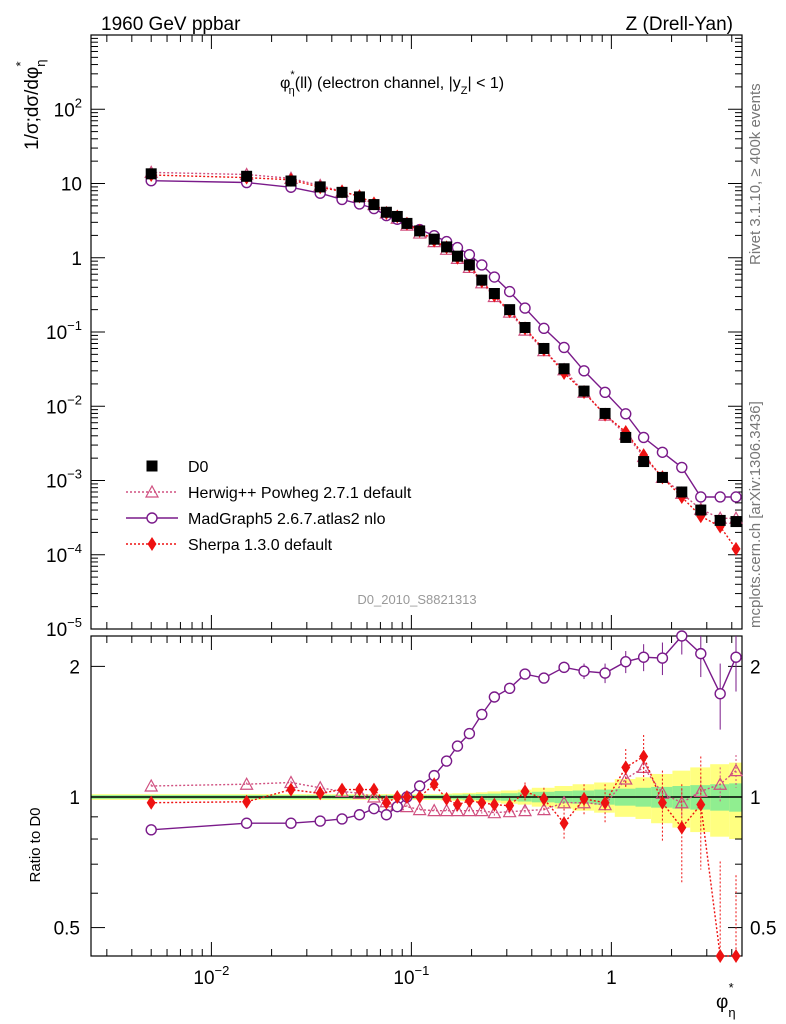 The height and width of the screenshot is (1024, 786). Describe the element at coordinates (64, 405) in the screenshot. I see `main-ytick-label: 10⁻²` at that location.